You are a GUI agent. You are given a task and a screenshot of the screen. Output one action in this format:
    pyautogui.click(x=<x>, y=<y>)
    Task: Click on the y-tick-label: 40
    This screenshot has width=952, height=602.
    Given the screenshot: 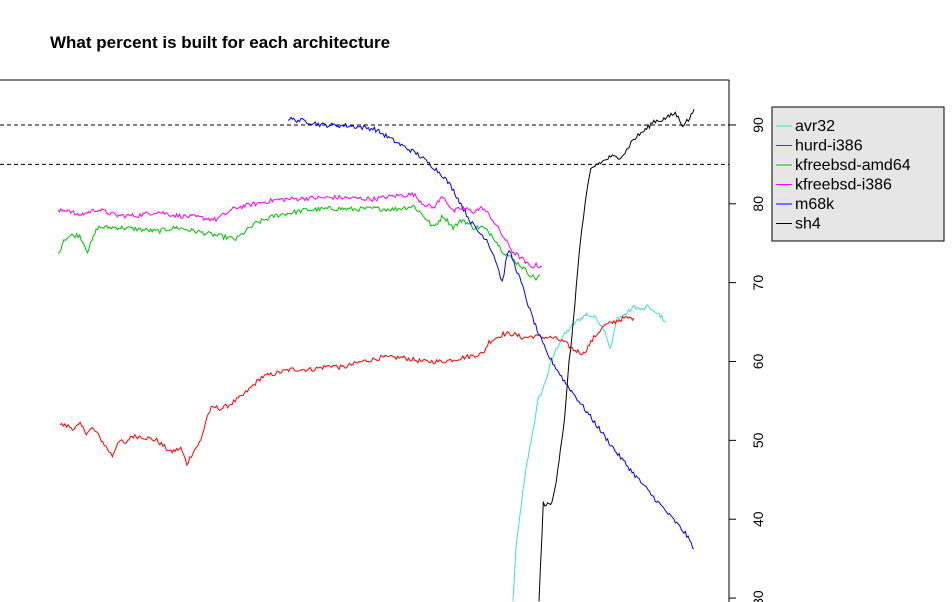 What is the action you would take?
    pyautogui.click(x=758, y=519)
    